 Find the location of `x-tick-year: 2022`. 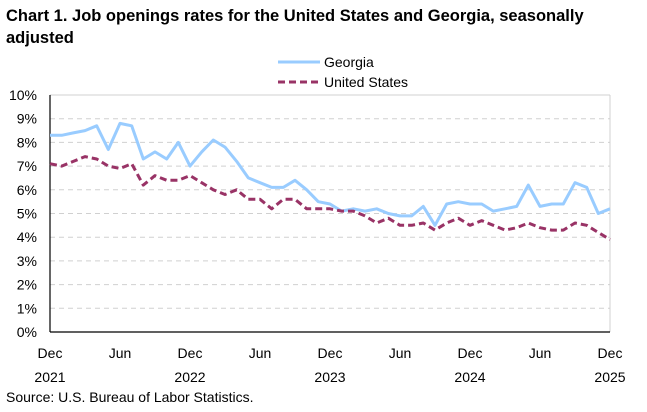

x-tick-year: 2022 is located at coordinates (189, 377).